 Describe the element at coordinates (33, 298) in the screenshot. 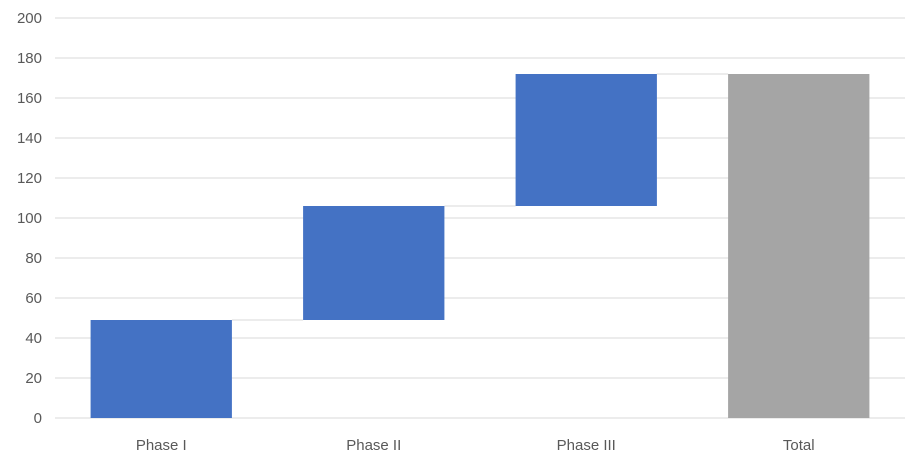

I see `y-tick-label: 60` at that location.